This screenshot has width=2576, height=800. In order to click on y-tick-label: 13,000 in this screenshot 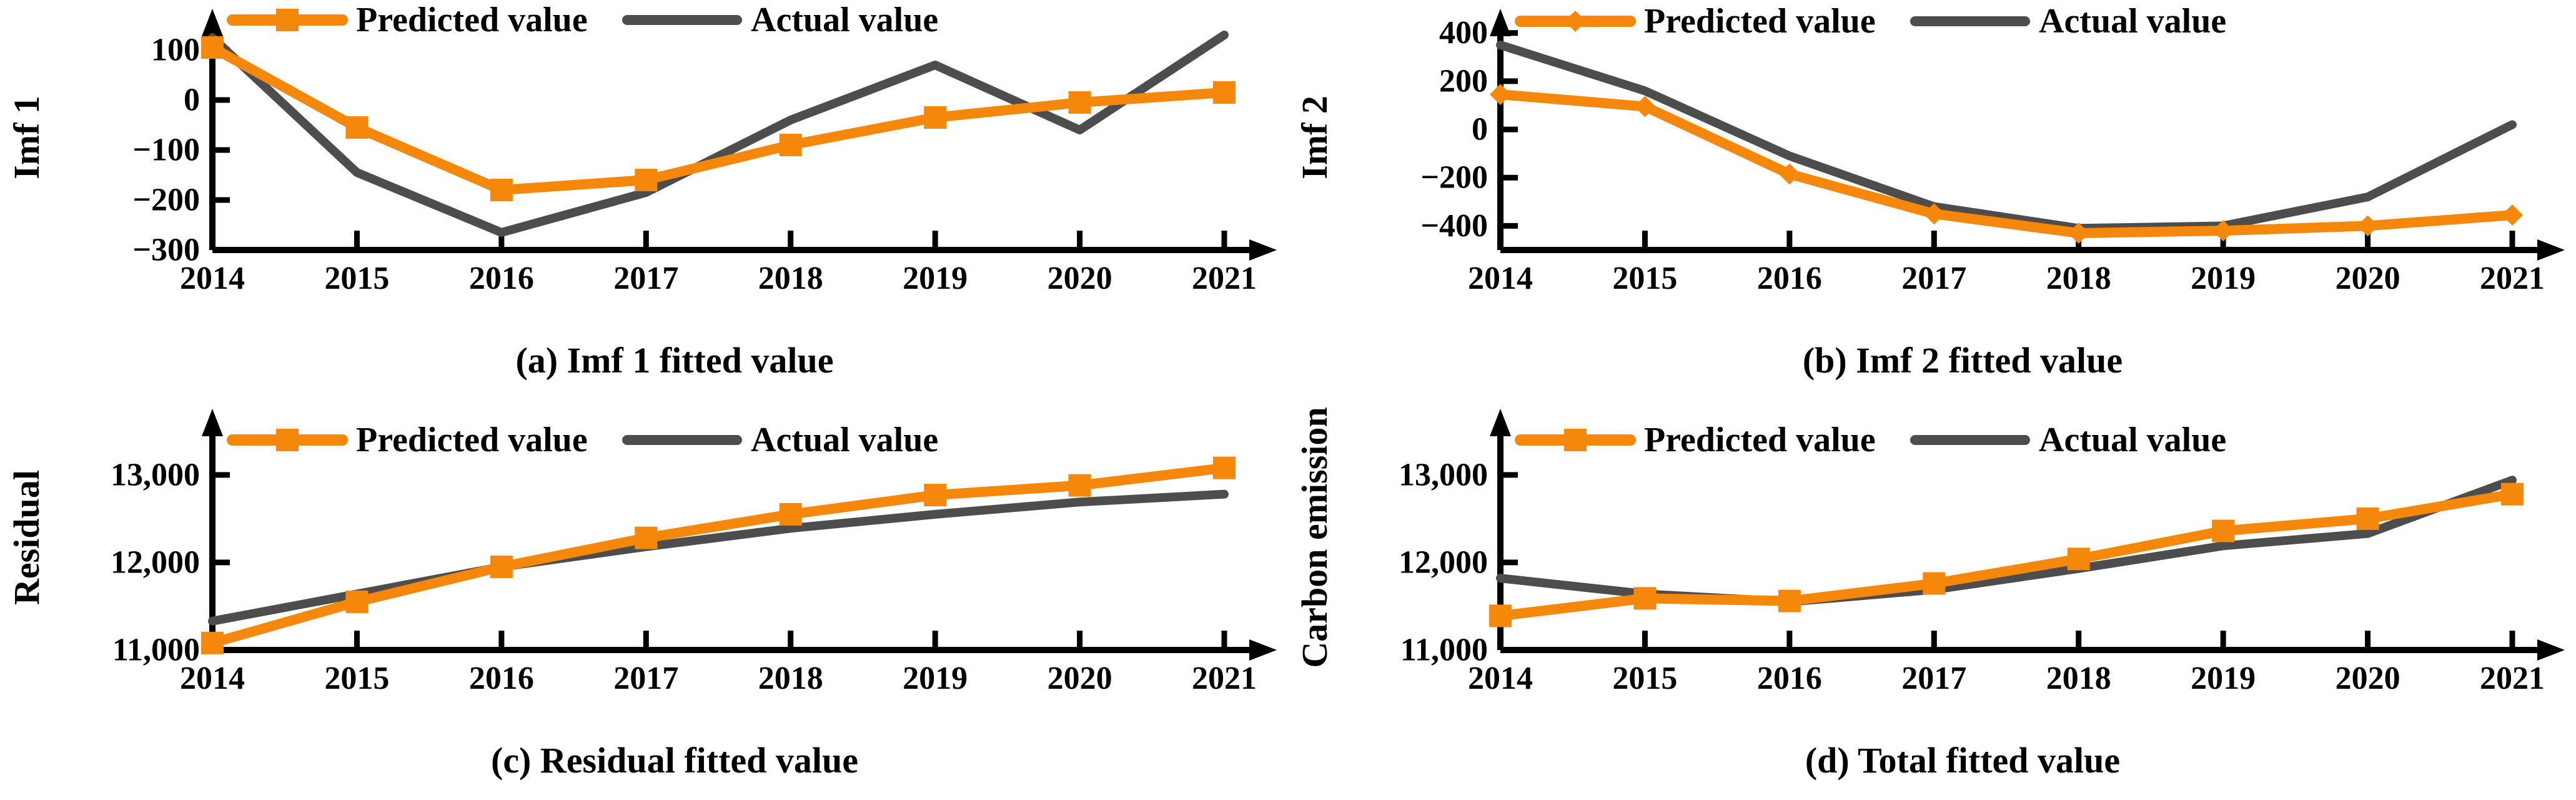, I will do `click(155, 474)`.